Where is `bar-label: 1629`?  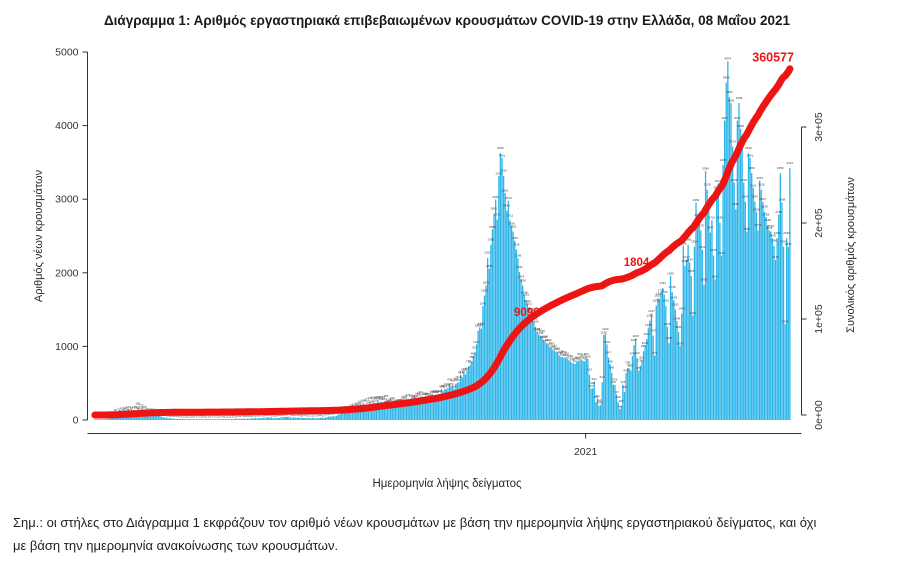 bar-label: 1629 is located at coordinates (673, 298).